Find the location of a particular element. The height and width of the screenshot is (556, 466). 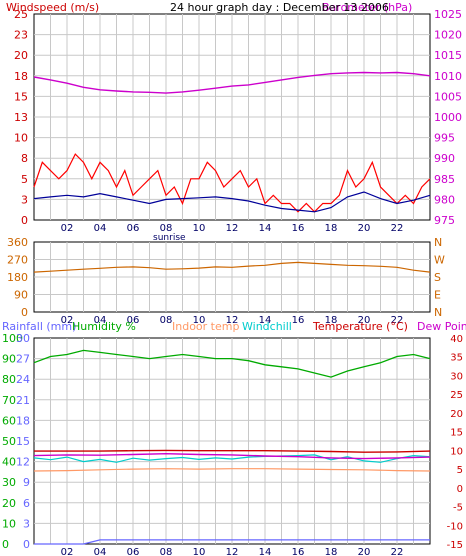

rainfall-label: Rainfall (mm) is located at coordinates (39, 326).